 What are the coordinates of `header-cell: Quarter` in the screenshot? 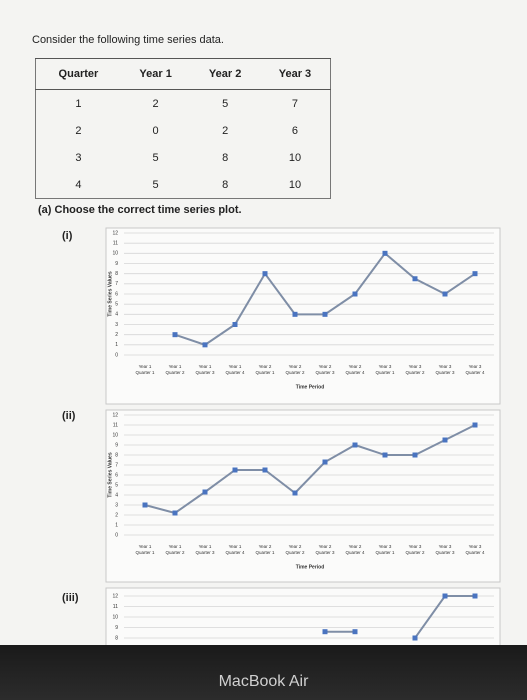 It's located at (78, 74).